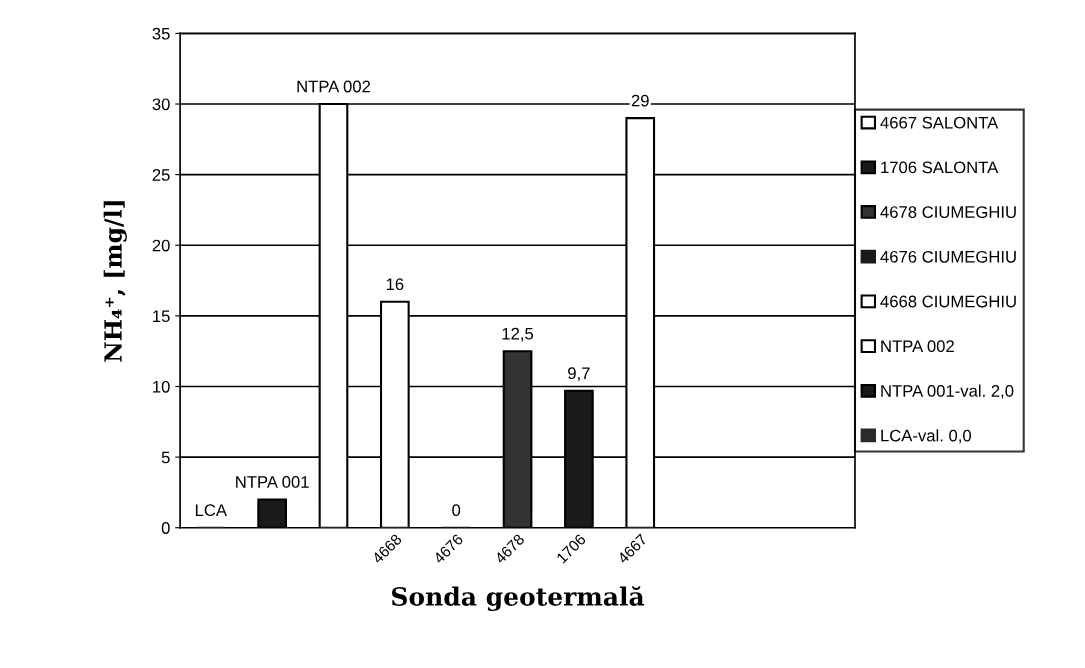 The height and width of the screenshot is (668, 1085). Describe the element at coordinates (161, 386) in the screenshot. I see `y-tick-label: 10` at that location.